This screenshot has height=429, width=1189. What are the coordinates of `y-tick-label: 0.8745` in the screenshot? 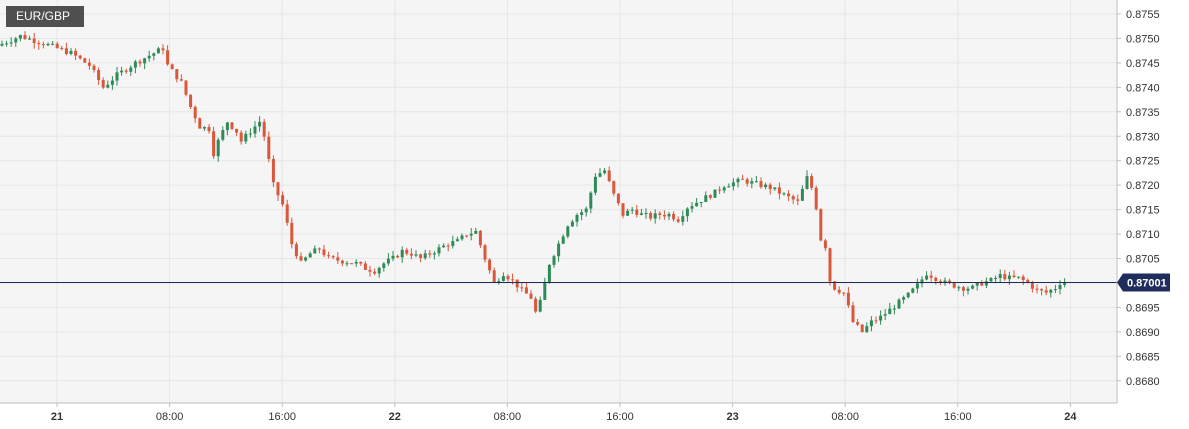 It's located at (1143, 64).